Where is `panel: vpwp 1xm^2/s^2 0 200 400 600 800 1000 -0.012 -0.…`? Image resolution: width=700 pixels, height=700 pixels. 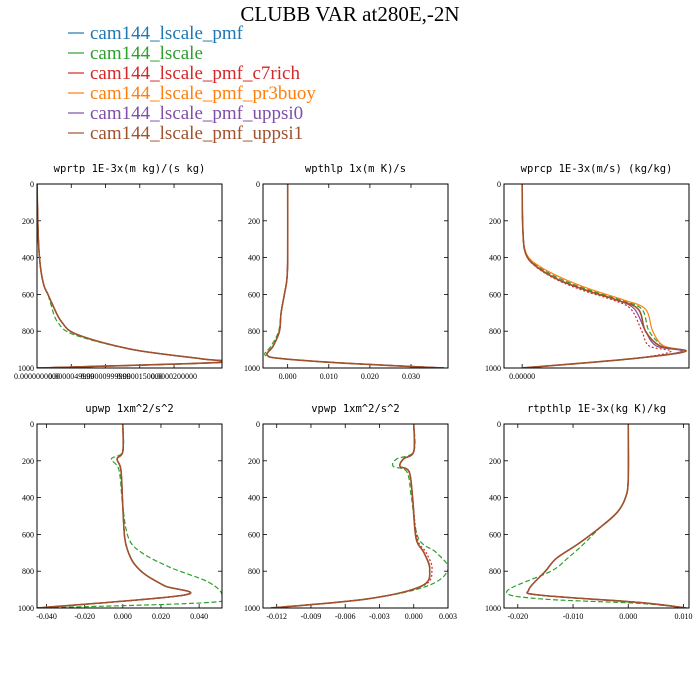
panel: vpwp 1xm^2/s^2 0 200 400 600 800 1000 -0.012 -0.… is located at coordinates (350, 512).